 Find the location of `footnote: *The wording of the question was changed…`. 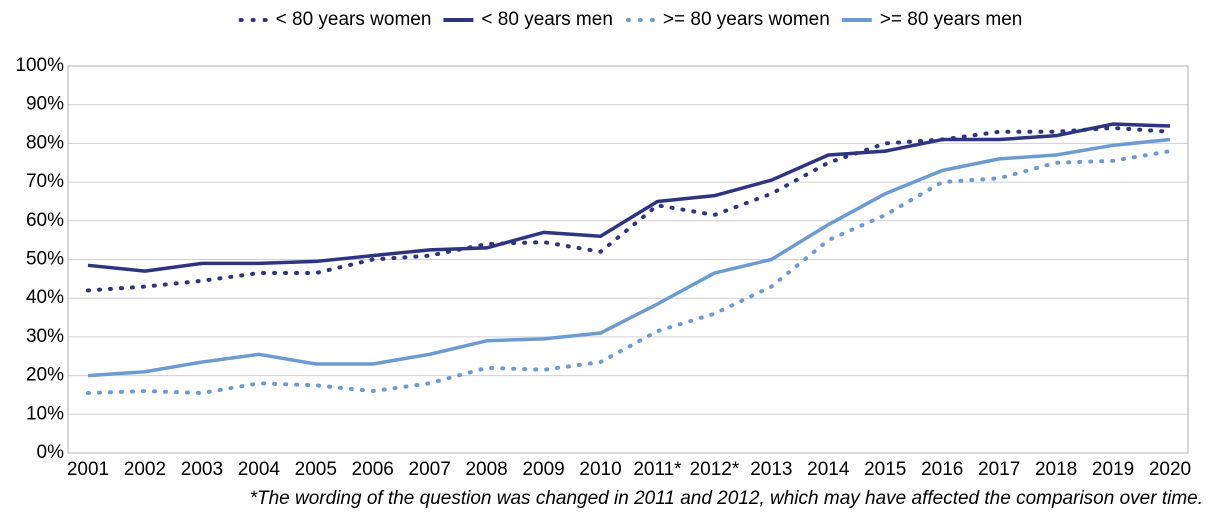

footnote: *The wording of the question was changed… is located at coordinates (726, 498).